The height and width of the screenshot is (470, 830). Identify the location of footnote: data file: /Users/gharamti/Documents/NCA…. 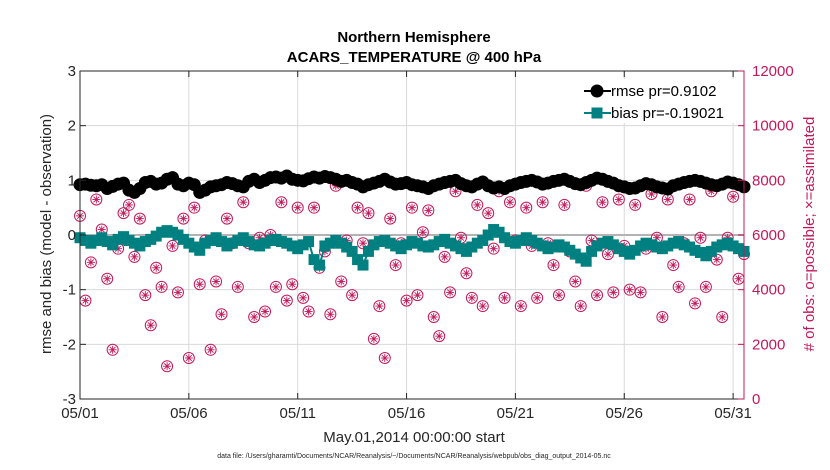
(414, 456).